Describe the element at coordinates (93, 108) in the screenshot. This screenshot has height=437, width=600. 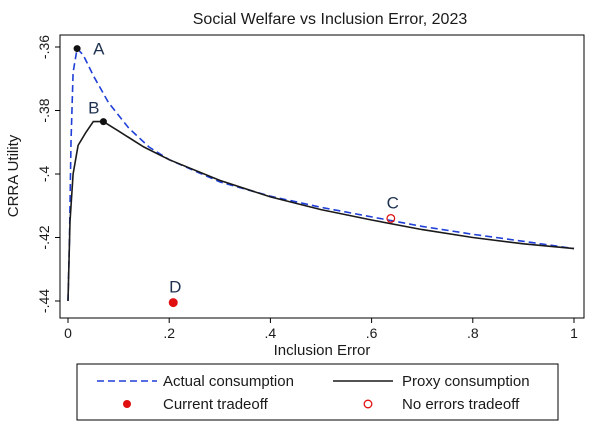
I see `marker-label-B: B` at that location.